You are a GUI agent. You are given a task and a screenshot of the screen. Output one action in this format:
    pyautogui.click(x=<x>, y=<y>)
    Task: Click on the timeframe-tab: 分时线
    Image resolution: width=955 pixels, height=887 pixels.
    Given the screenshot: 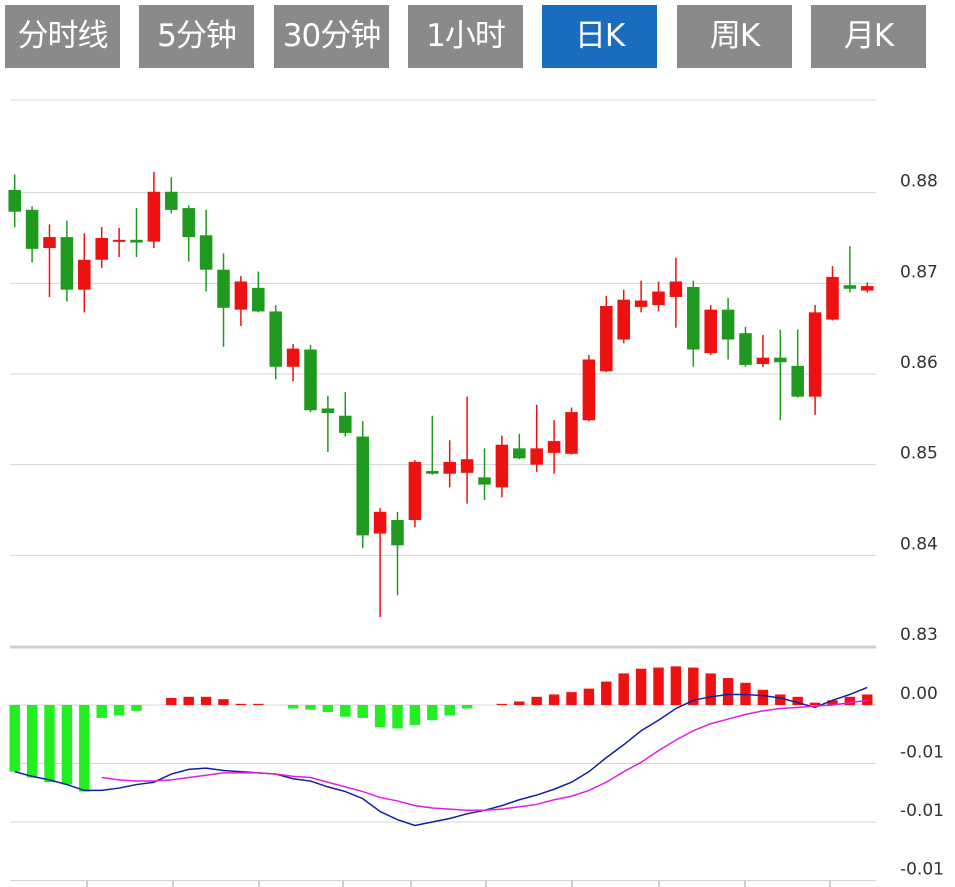 What is the action you would take?
    pyautogui.click(x=62, y=36)
    